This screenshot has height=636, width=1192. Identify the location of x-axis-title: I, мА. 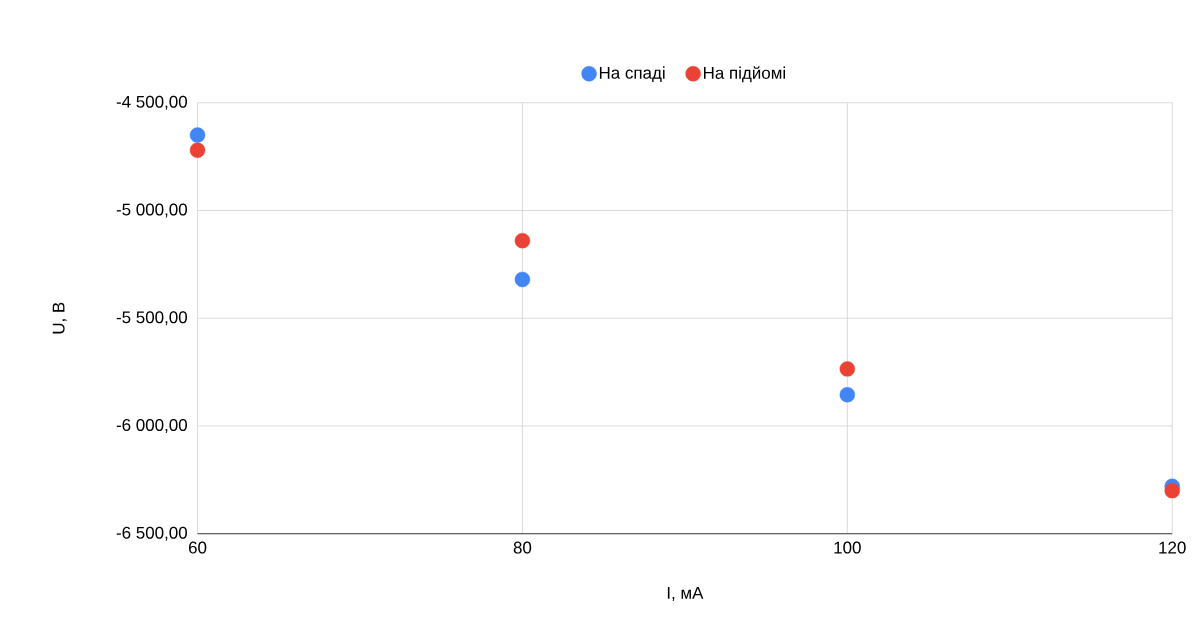
(685, 593).